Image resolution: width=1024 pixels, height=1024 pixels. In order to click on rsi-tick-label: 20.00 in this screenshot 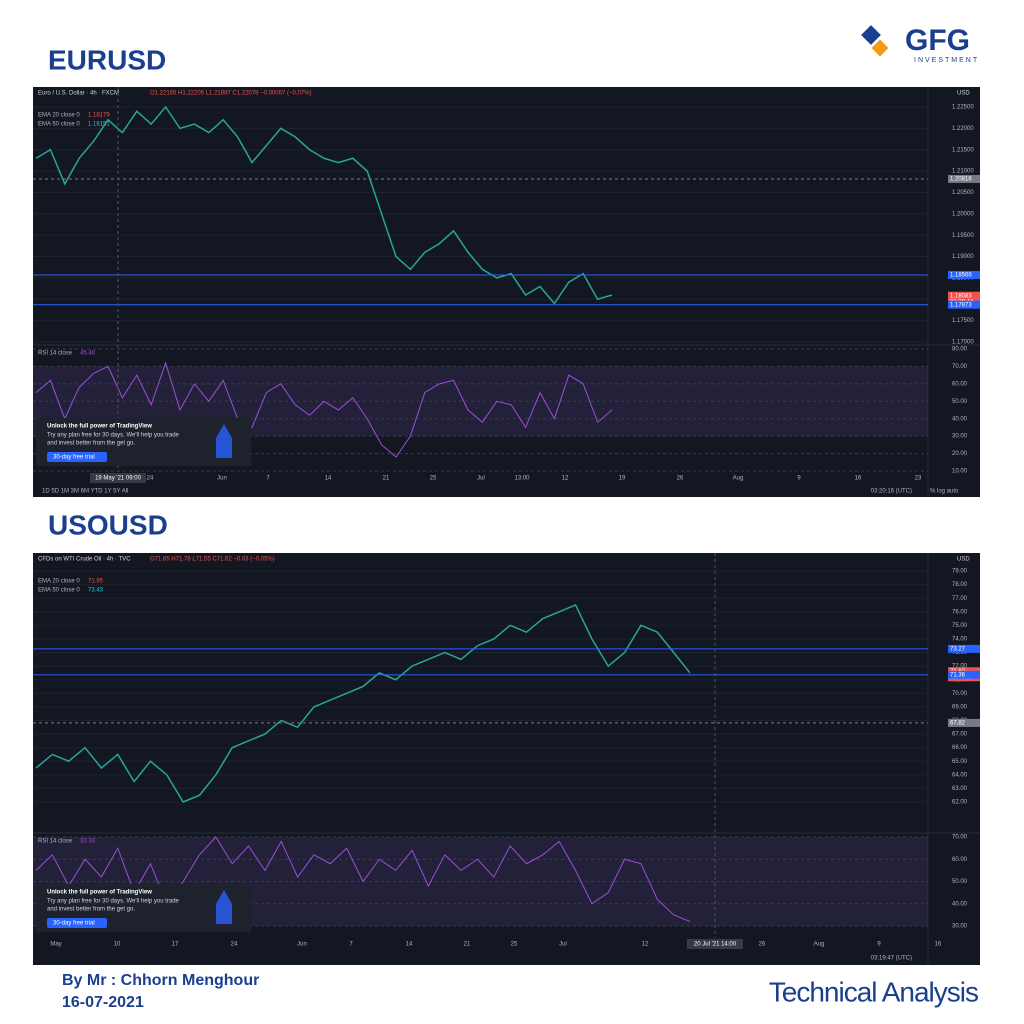, I will do `click(960, 454)`.